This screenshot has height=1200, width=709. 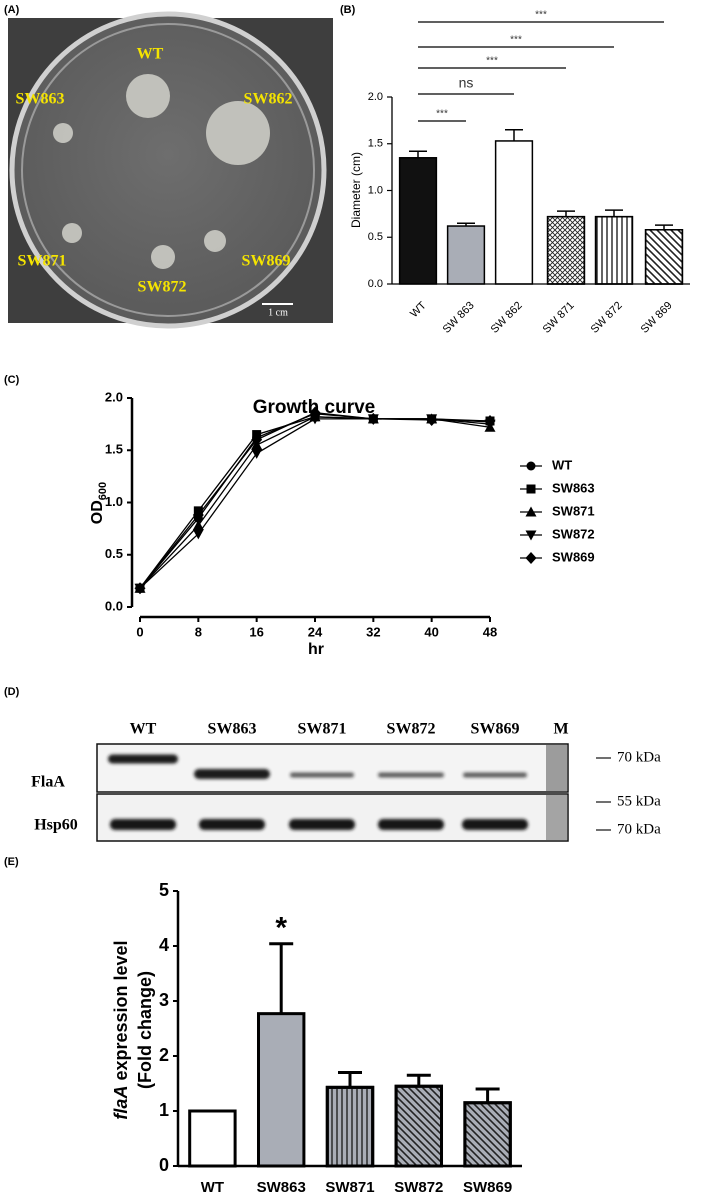 What do you see at coordinates (316, 649) in the screenshot?
I see `x-axis-label: hr` at bounding box center [316, 649].